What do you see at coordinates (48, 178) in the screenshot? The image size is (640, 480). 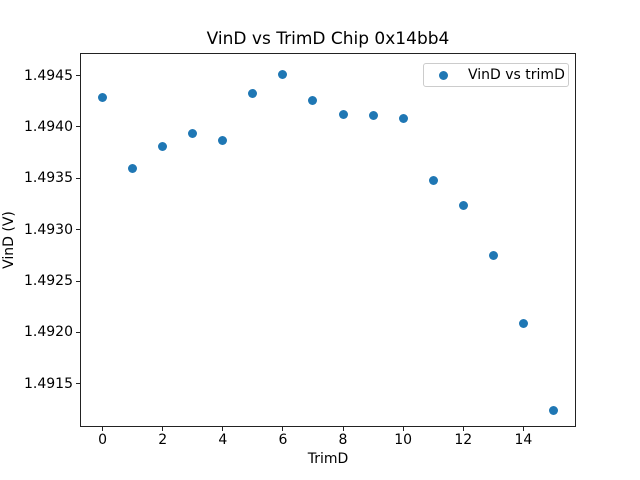 I see `y-tick-label: 1.4935` at bounding box center [48, 178].